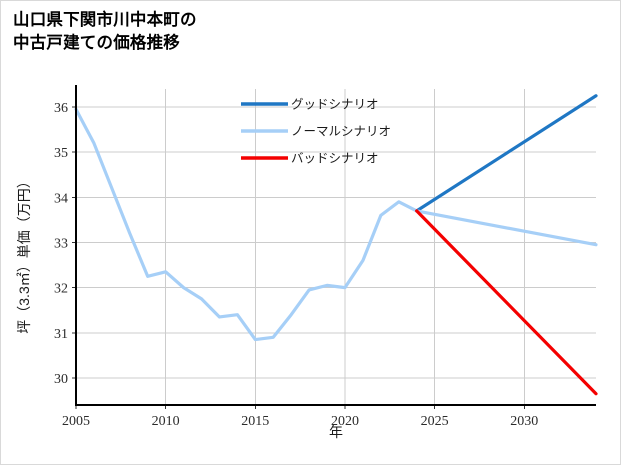  What do you see at coordinates (435, 421) in the screenshot?
I see `x-tick-label: 2025` at bounding box center [435, 421].